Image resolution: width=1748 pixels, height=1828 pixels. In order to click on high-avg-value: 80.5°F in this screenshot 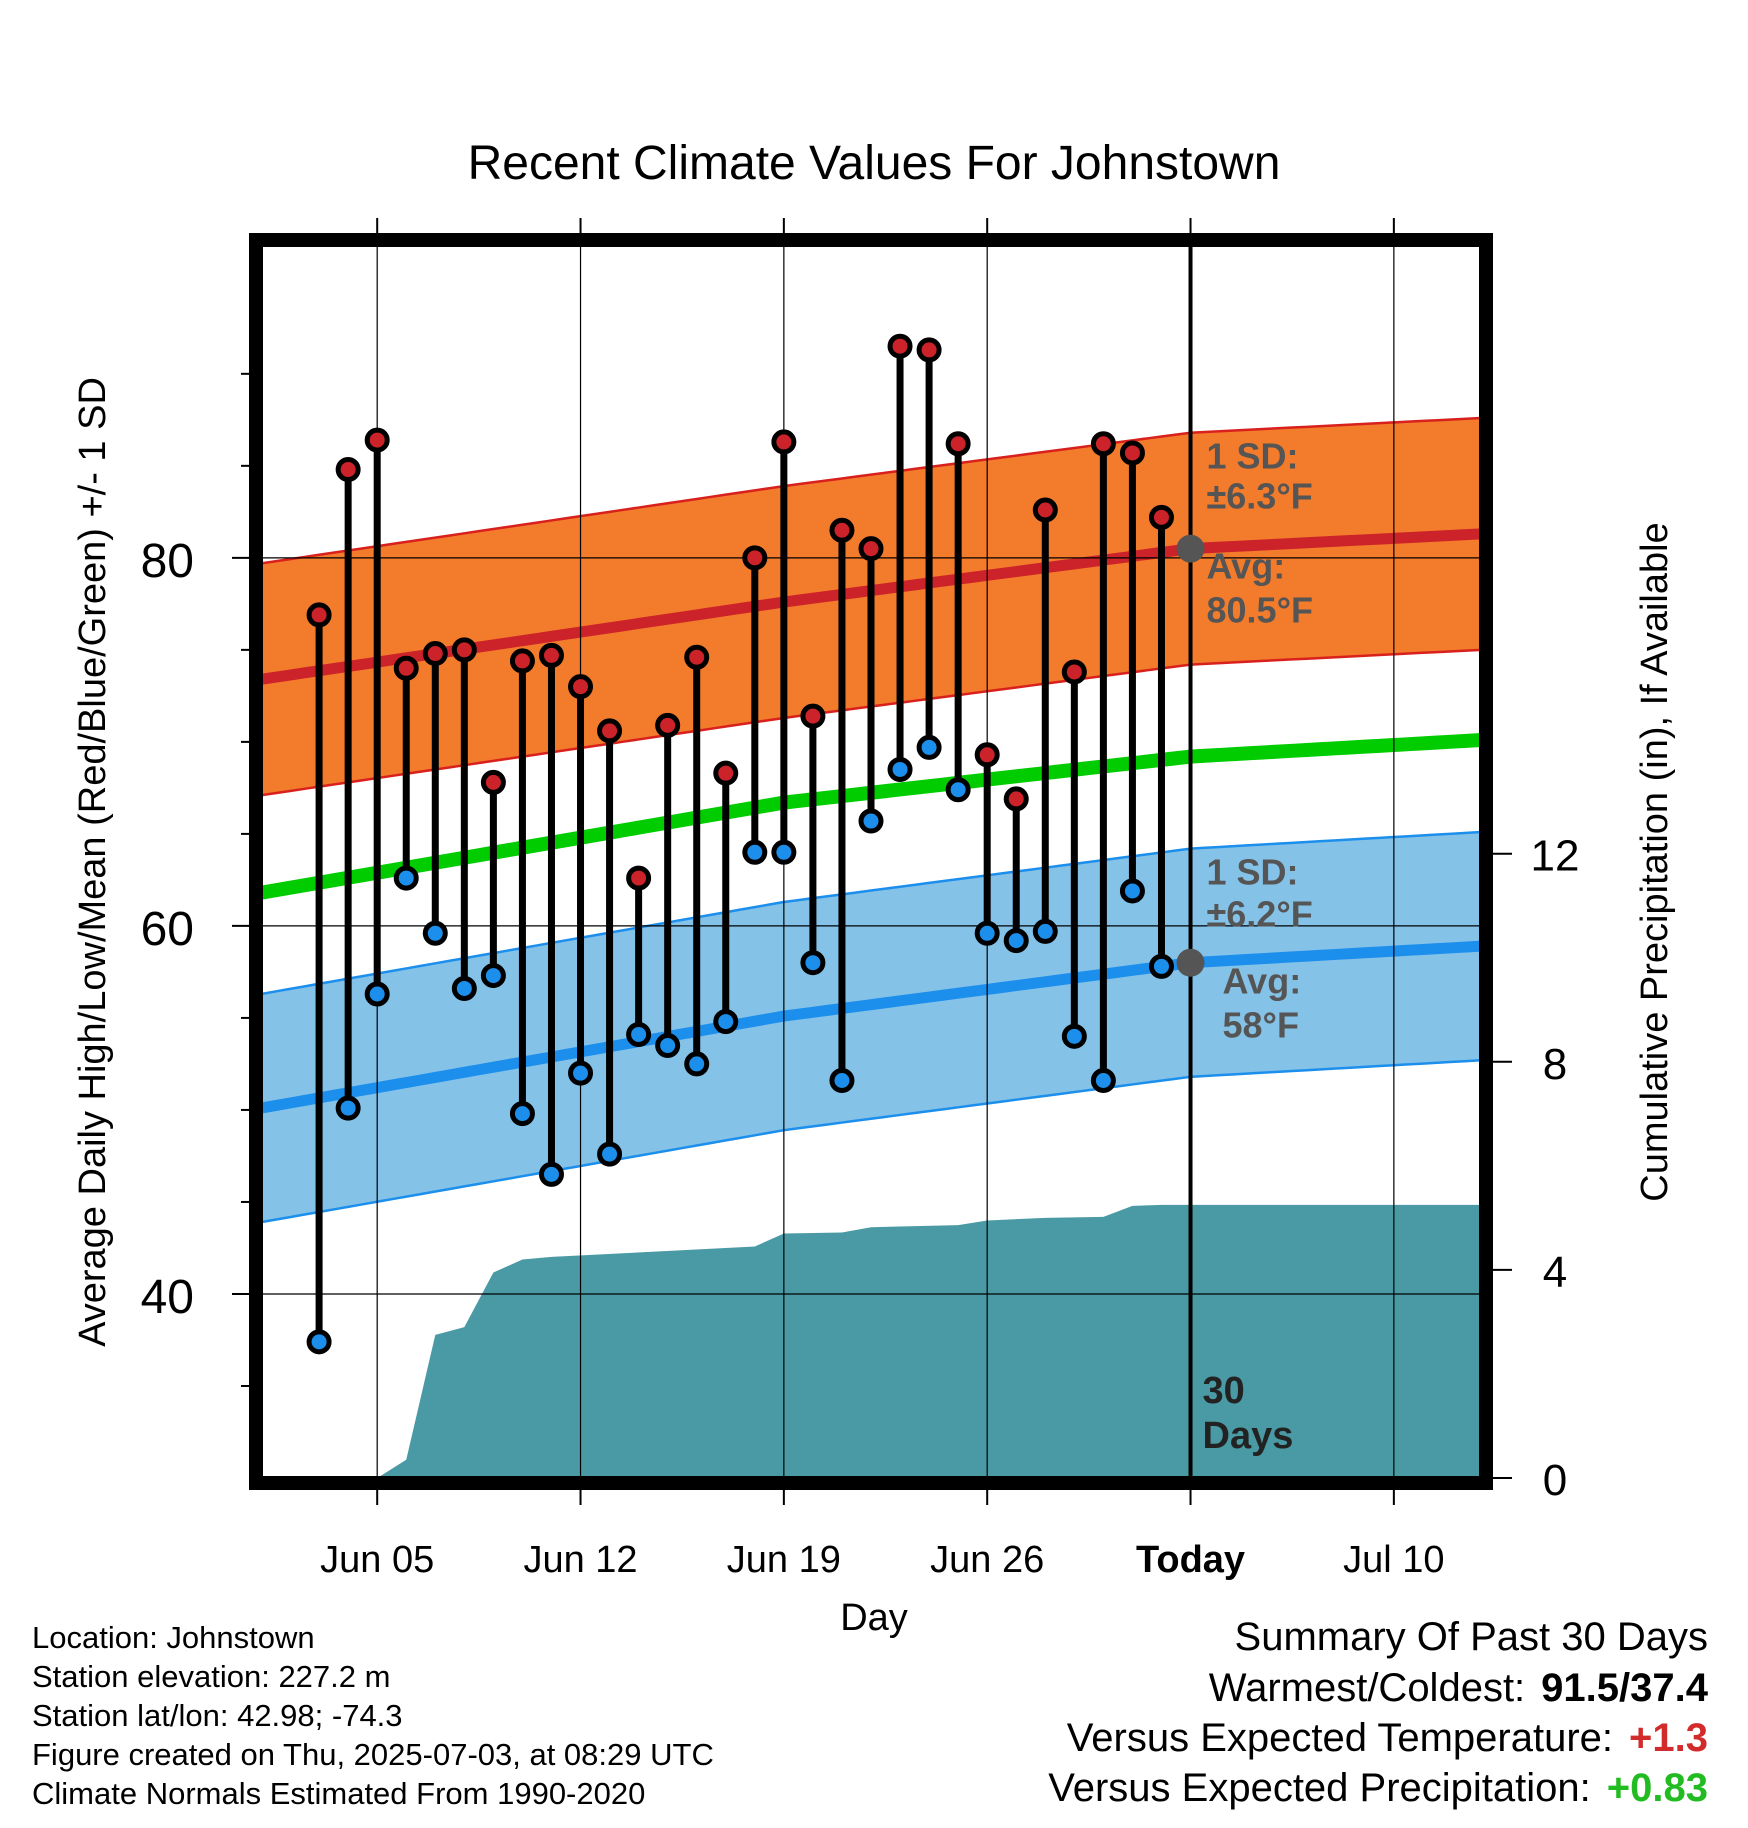, I will do `click(1260, 610)`.